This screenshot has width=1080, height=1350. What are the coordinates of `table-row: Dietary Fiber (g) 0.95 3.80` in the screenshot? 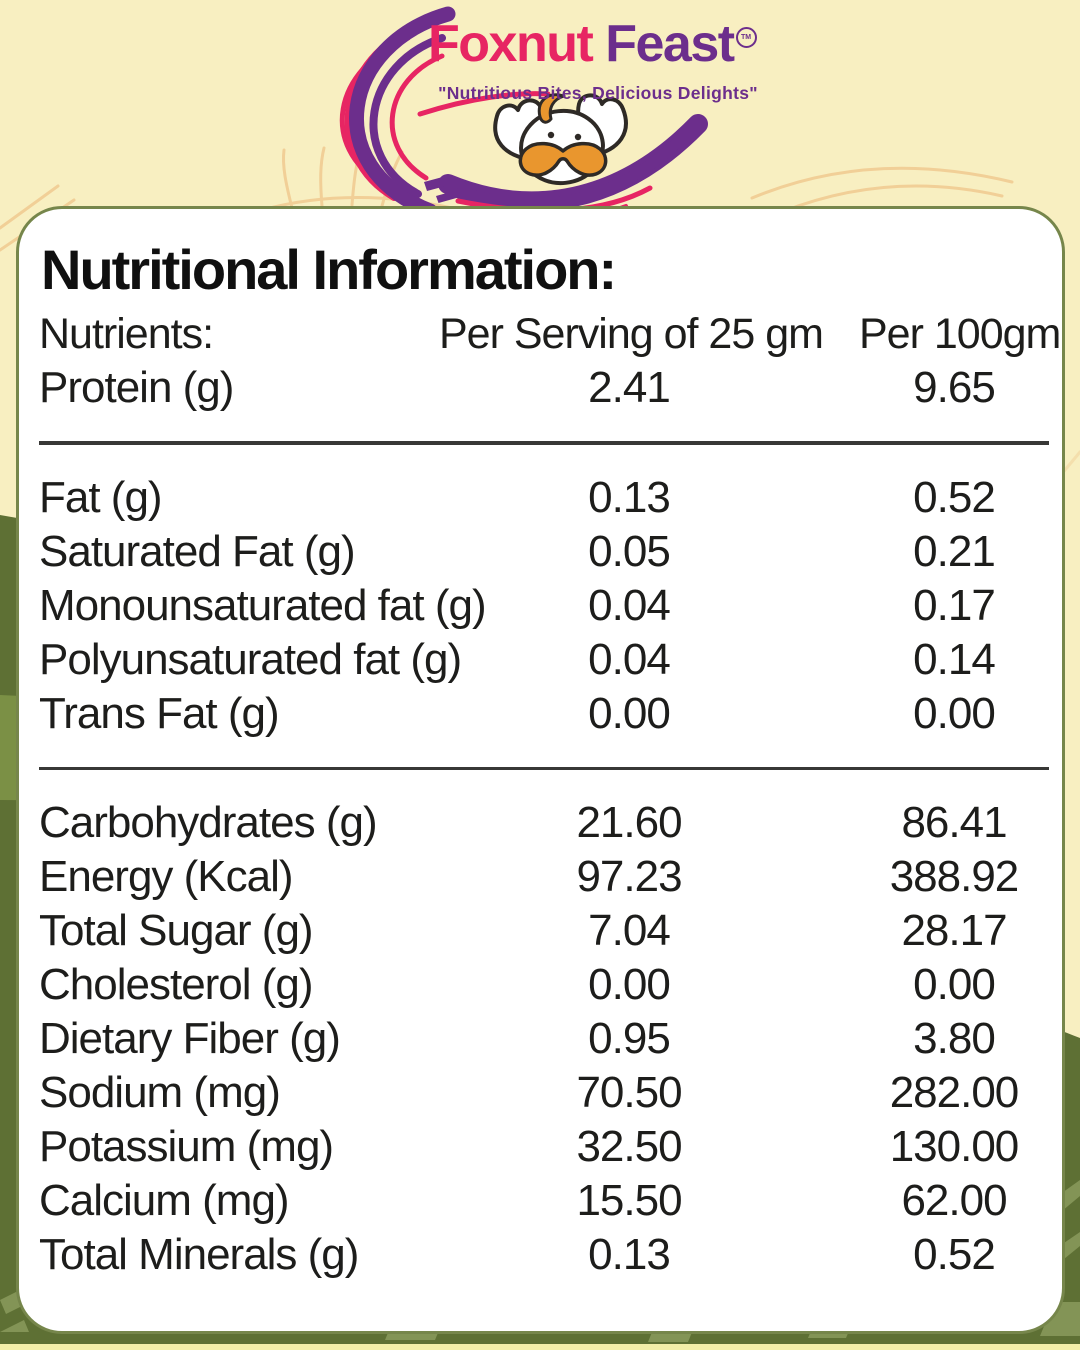 It's located at (544, 1039).